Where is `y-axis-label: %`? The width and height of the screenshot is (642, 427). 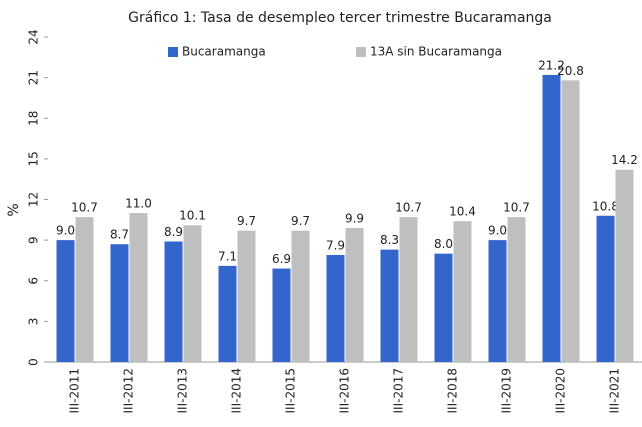
y-axis-label: % is located at coordinates (14, 209).